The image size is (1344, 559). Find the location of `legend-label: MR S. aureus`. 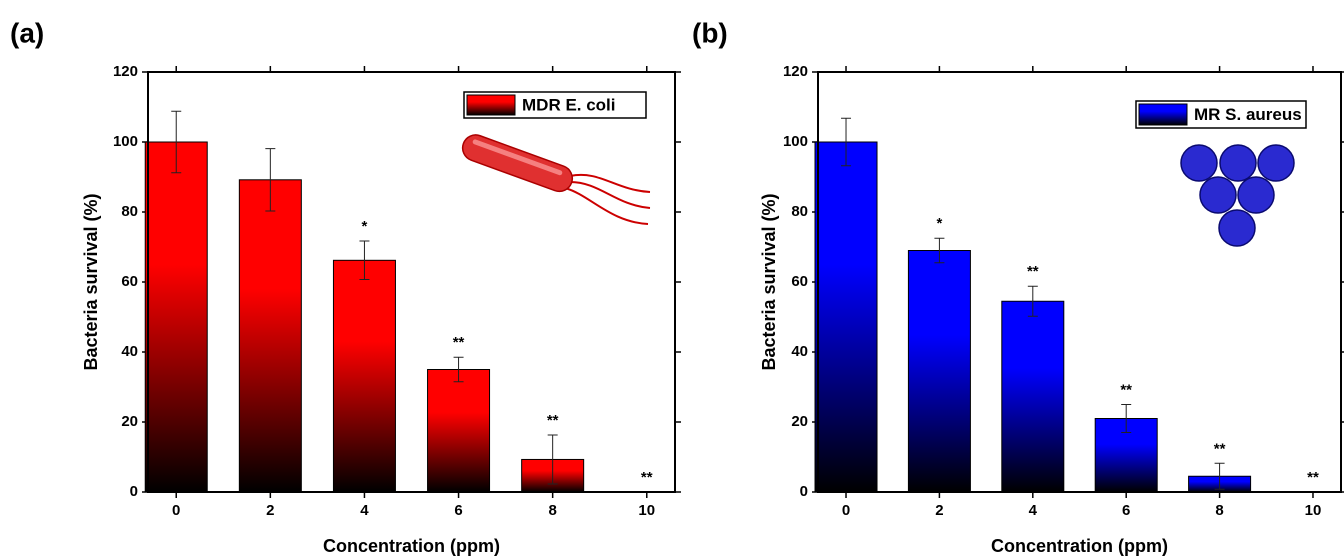

legend-label: MR S. aureus is located at coordinates (1248, 114).